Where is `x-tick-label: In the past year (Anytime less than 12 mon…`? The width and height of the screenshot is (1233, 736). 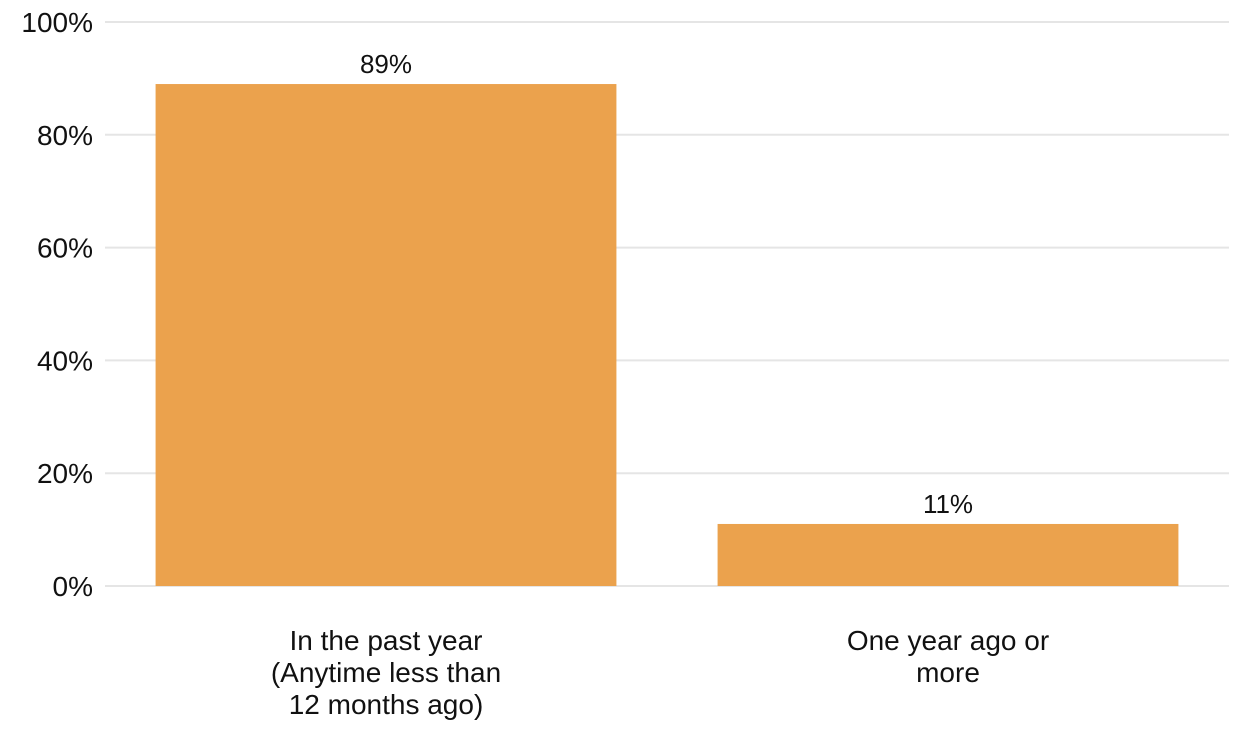 x-tick-label: In the past year (Anytime less than 12 mon… is located at coordinates (386, 672).